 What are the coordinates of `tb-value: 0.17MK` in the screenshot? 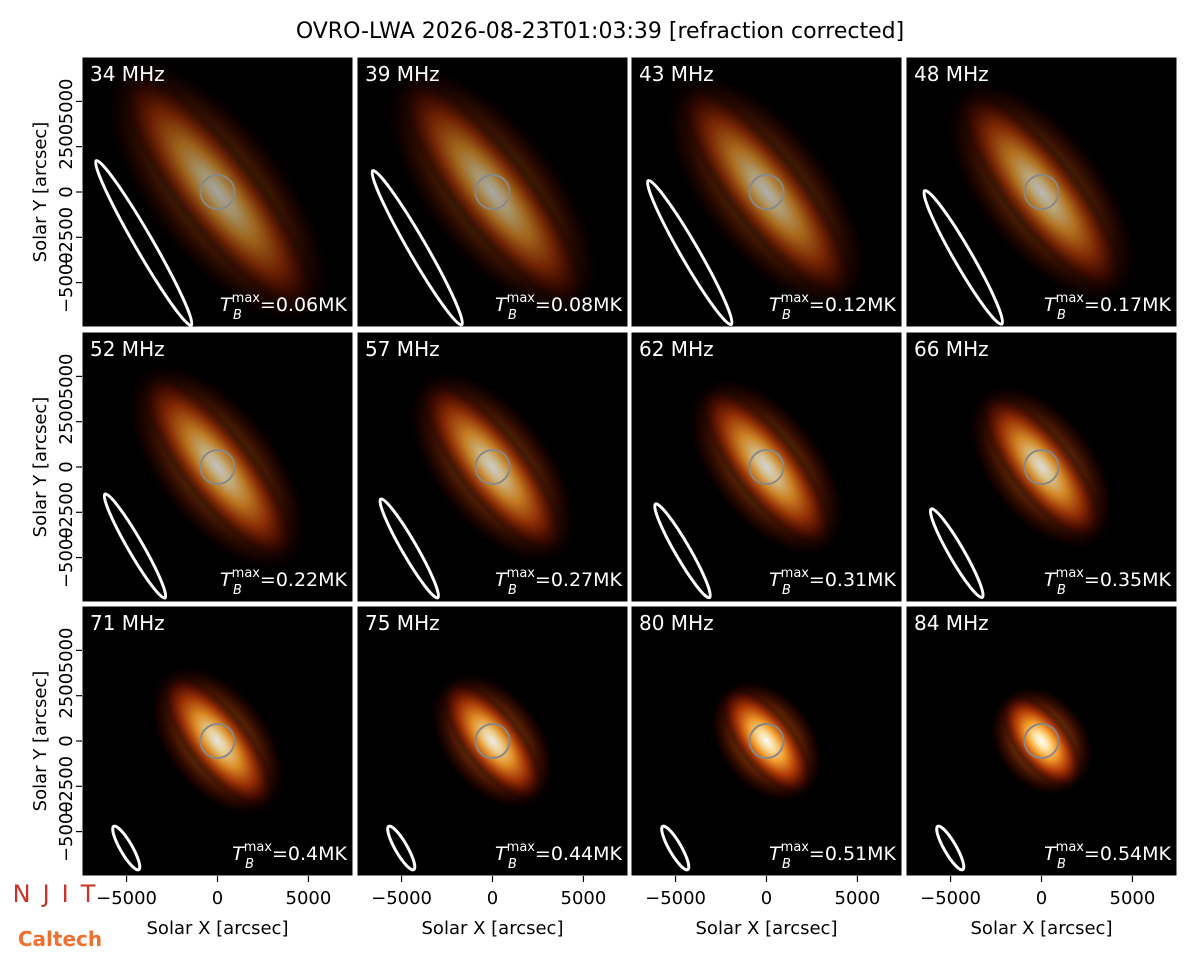 It's located at (1136, 305).